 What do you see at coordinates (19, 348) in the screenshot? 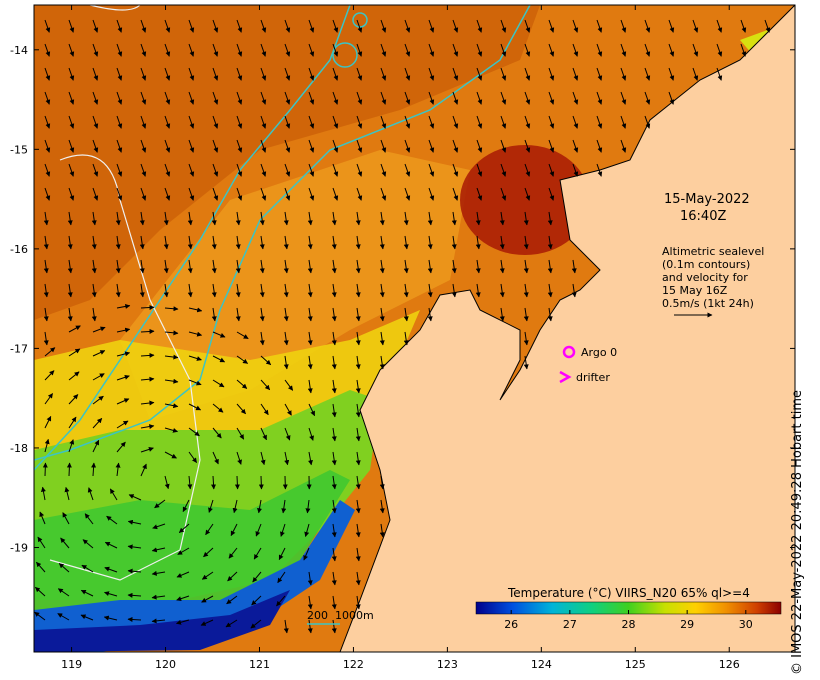
I see `y-tick-label: -17` at bounding box center [19, 348].